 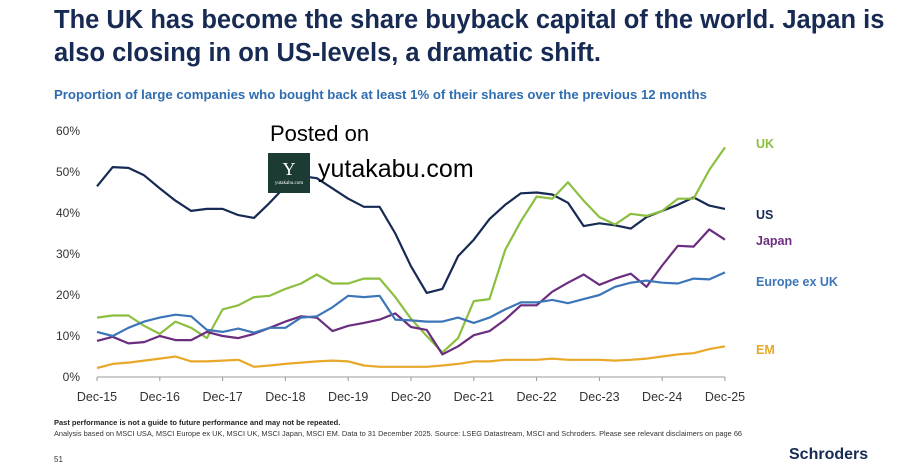 I want to click on y-tick-label: 20%, so click(x=68, y=295).